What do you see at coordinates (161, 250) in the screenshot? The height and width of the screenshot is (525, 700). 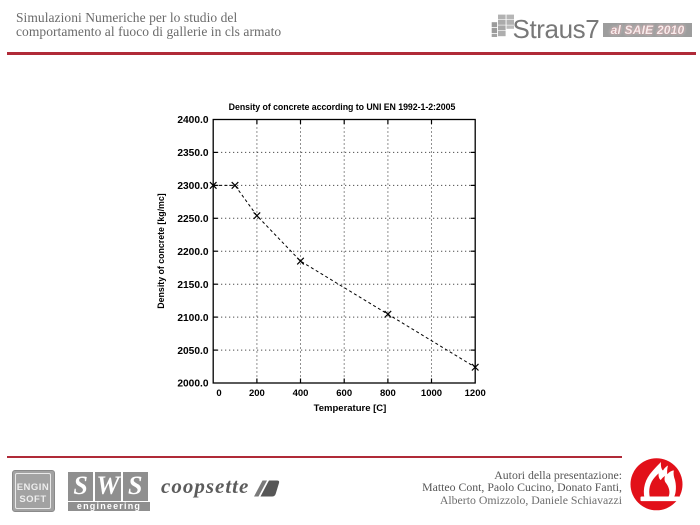 I see `svg-text: Density of concrete [kg/mc]` at bounding box center [161, 250].